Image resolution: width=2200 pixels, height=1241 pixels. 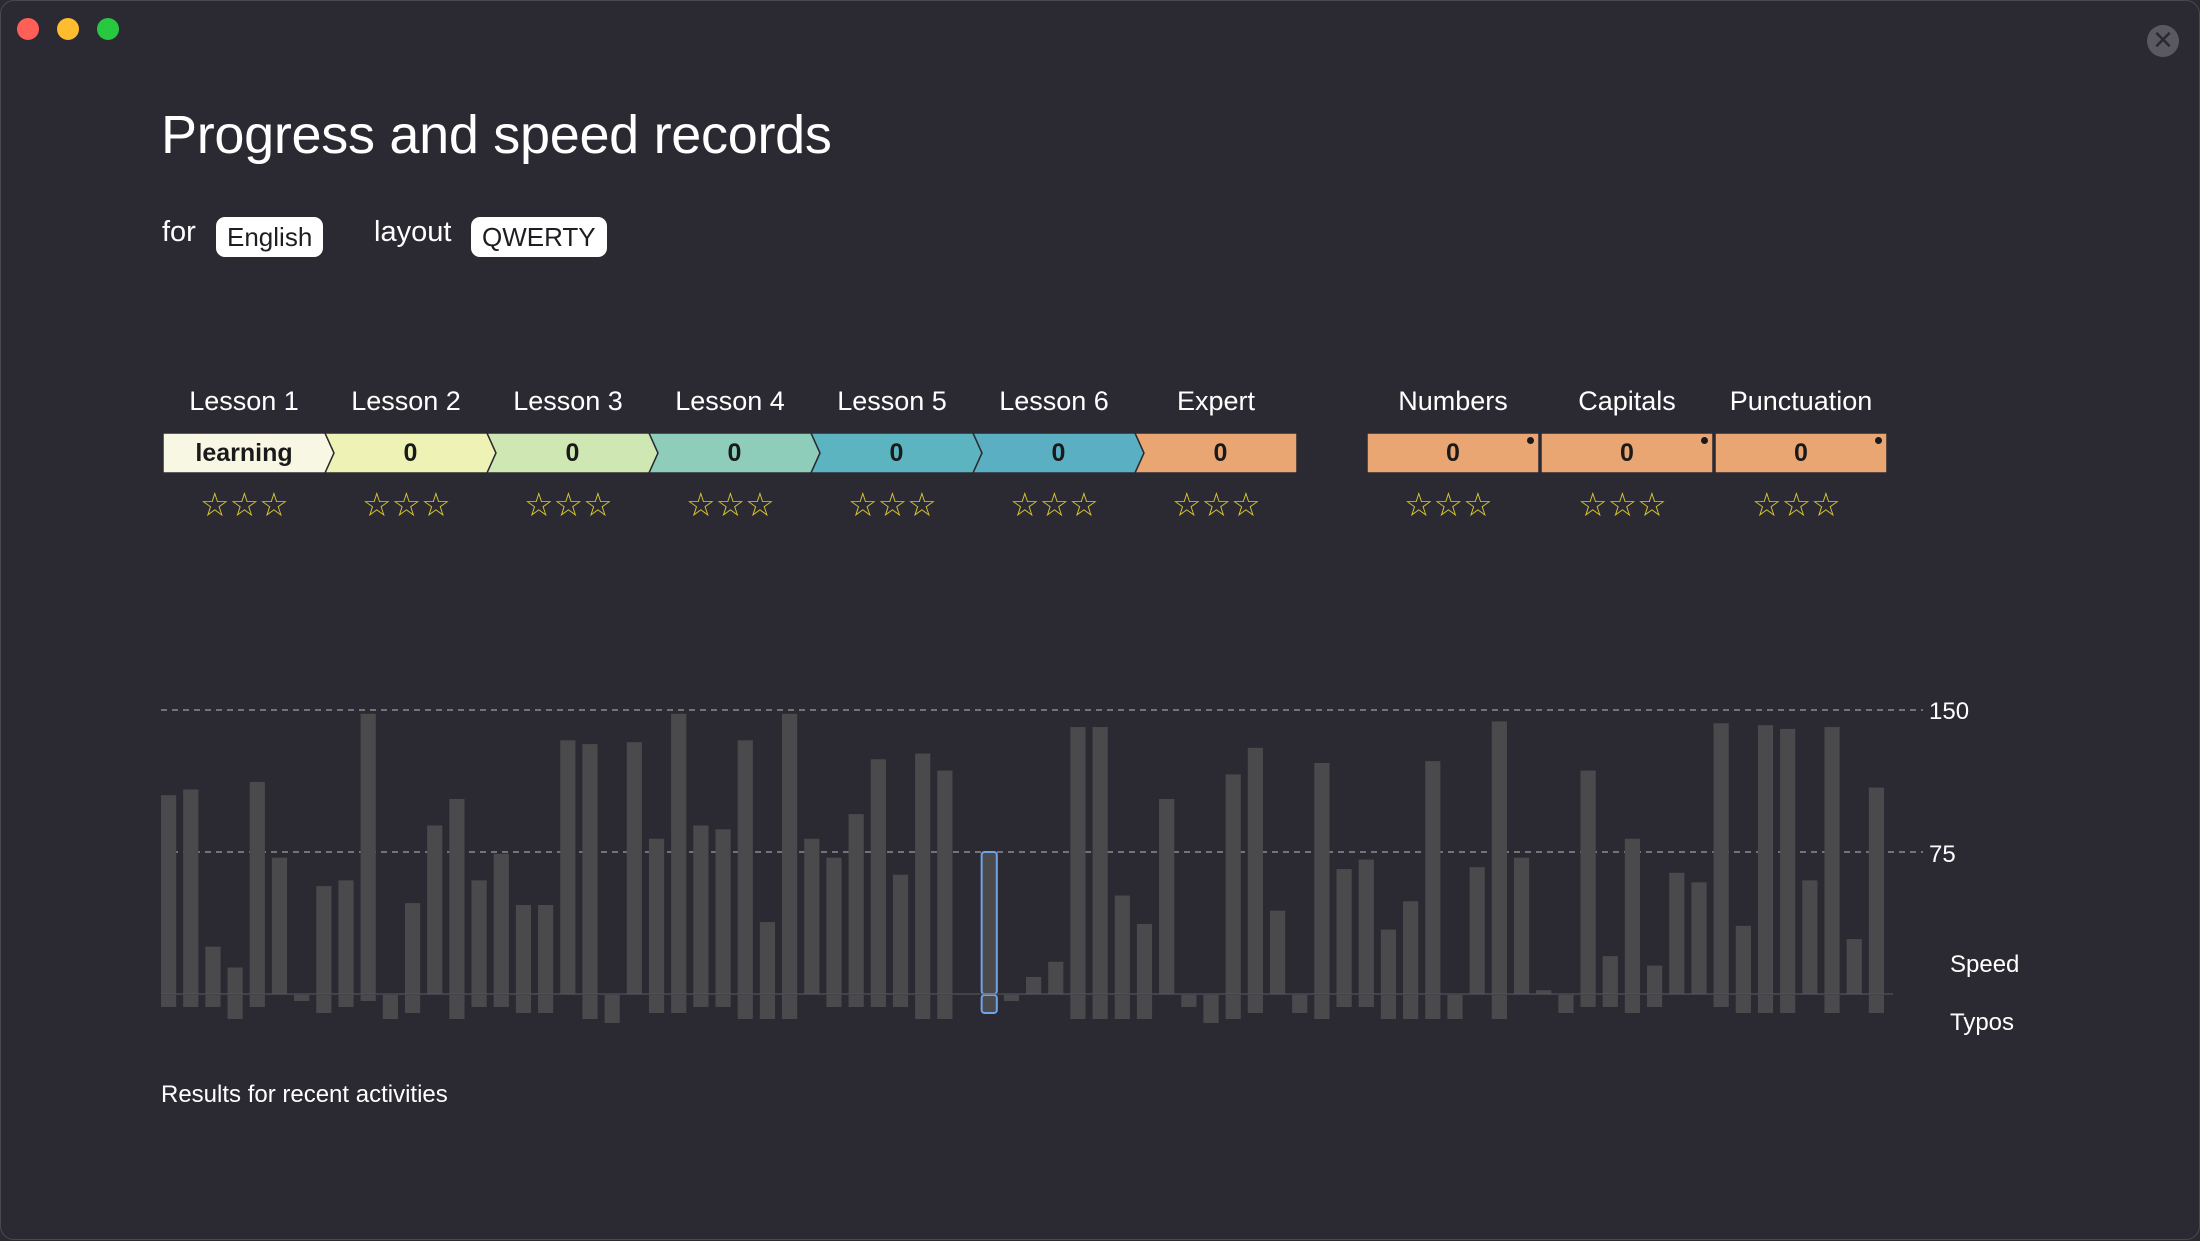 I want to click on close-icon: ✕, so click(x=2163, y=41).